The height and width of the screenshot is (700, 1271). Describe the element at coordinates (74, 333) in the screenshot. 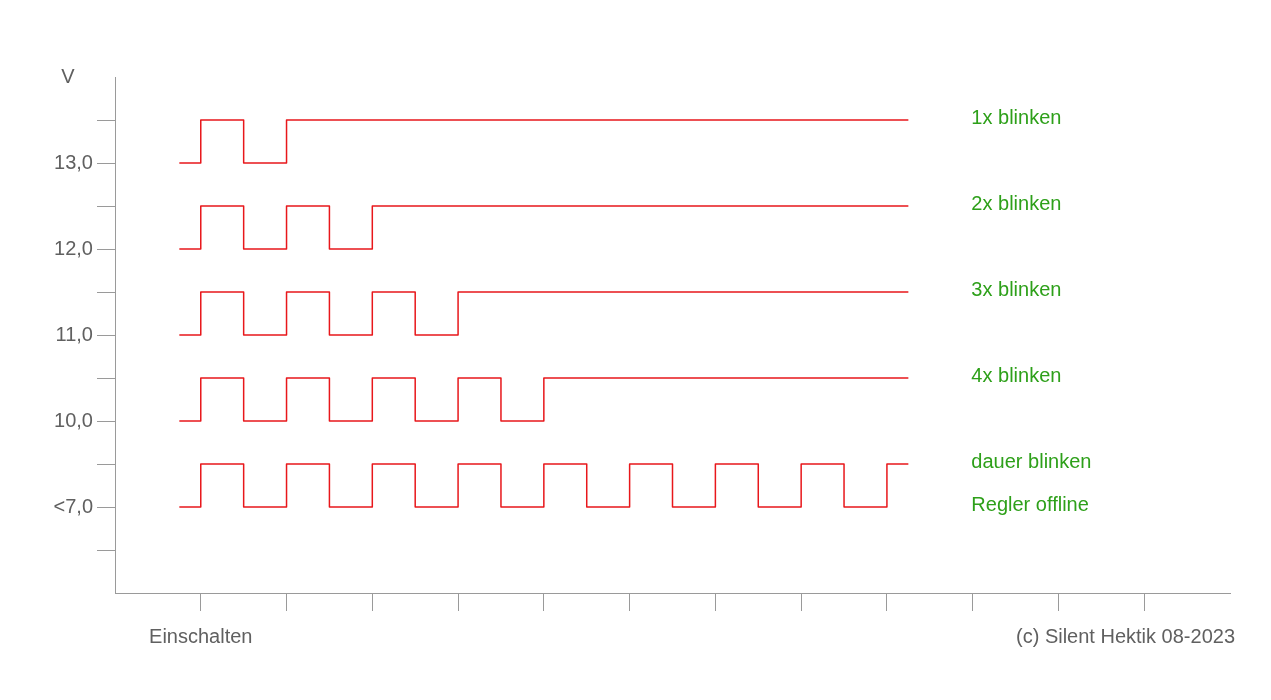

I see `y-tick-label: 11,0` at that location.